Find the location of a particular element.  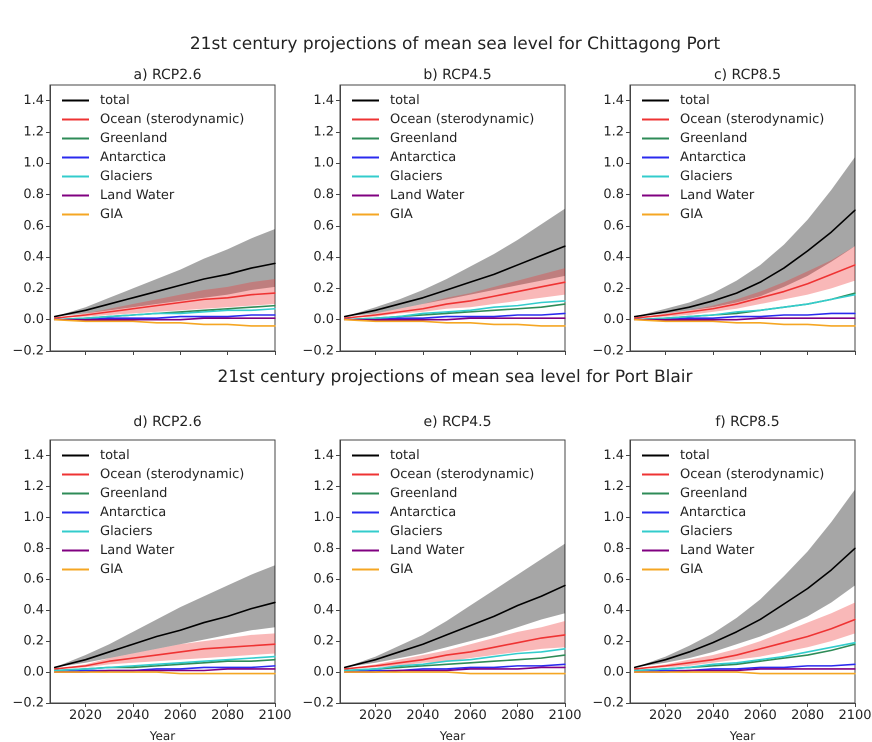

chart-title: c) RCP8.5 is located at coordinates (748, 75).